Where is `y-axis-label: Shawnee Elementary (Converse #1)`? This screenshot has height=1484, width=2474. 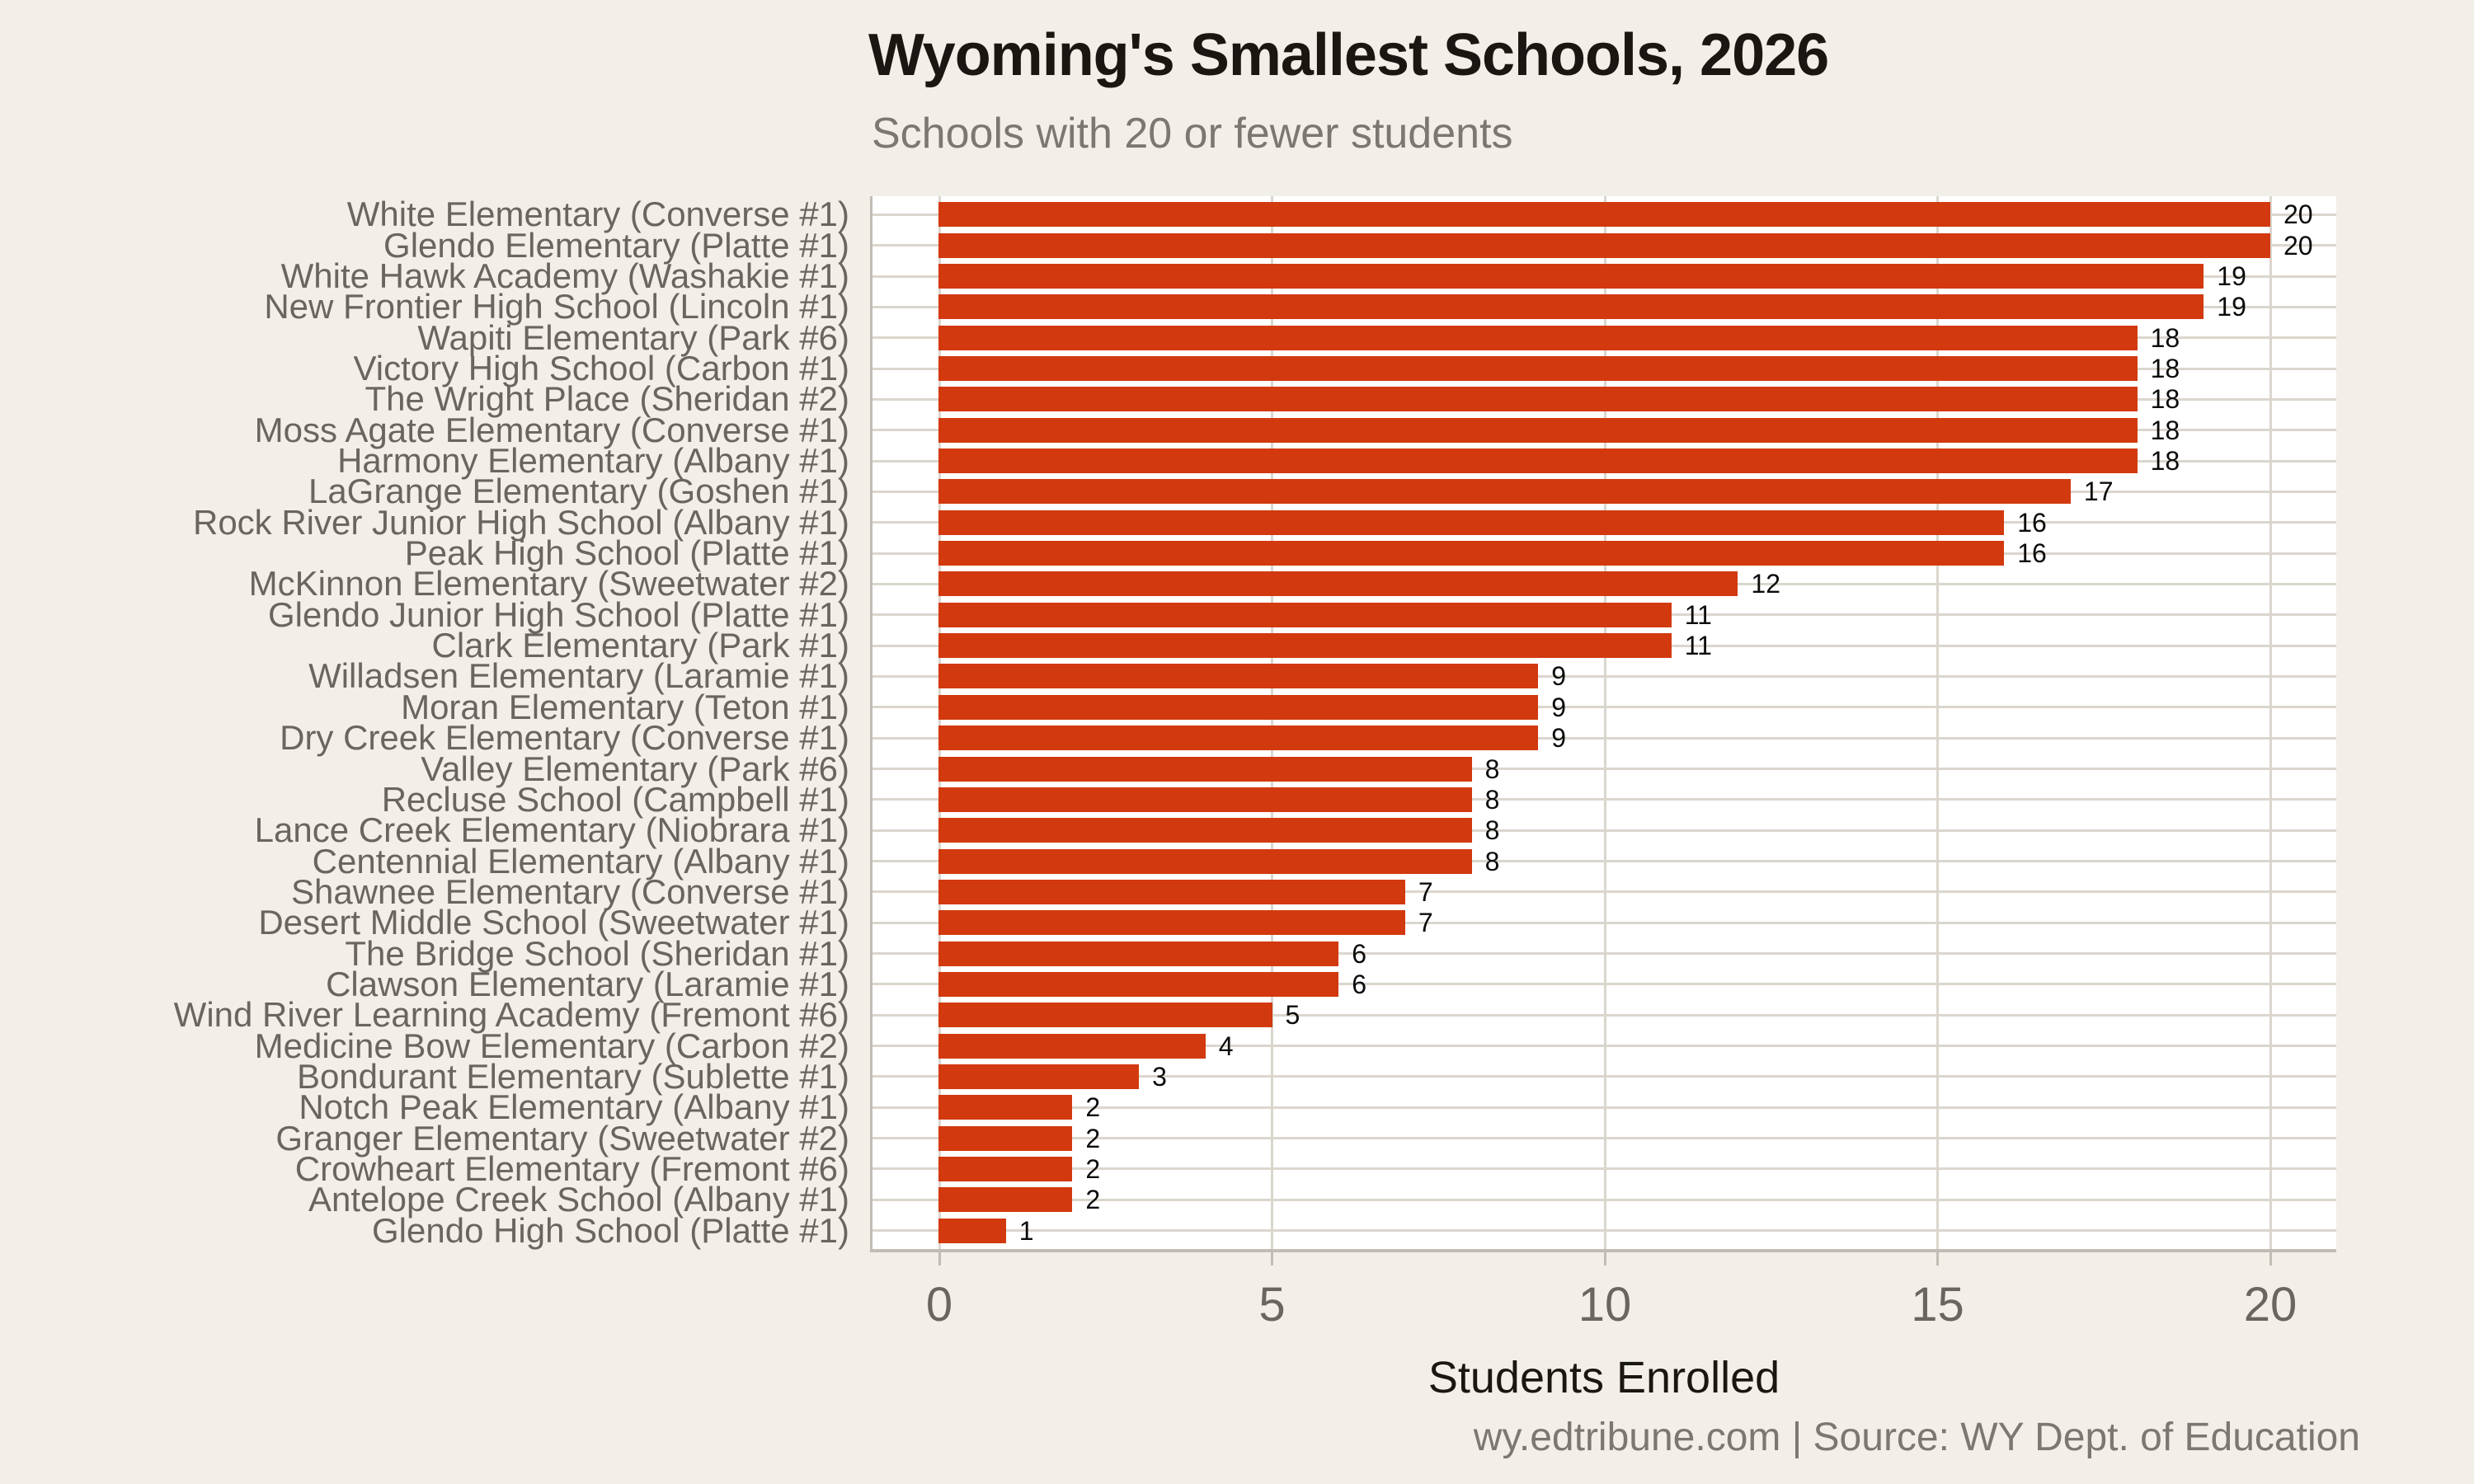 y-axis-label: Shawnee Elementary (Converse #1) is located at coordinates (569, 891).